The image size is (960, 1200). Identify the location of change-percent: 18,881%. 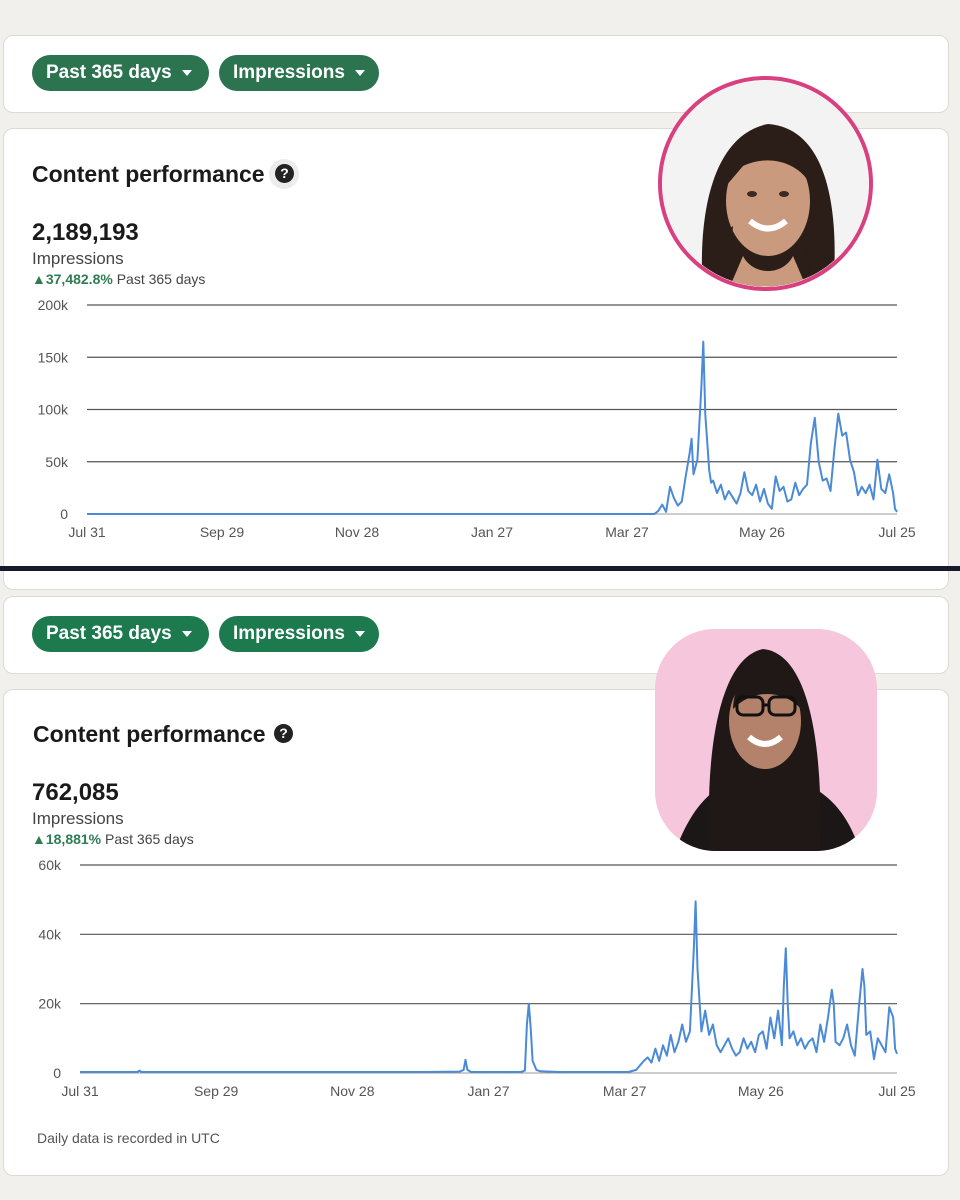
(73, 839).